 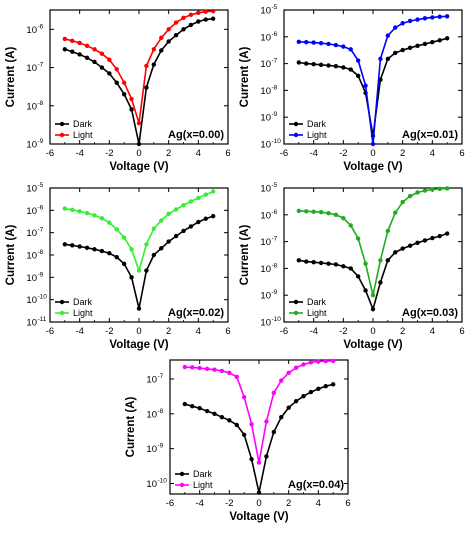 What do you see at coordinates (275, 185) in the screenshot?
I see `y-tick-exponent: -5` at bounding box center [275, 185].